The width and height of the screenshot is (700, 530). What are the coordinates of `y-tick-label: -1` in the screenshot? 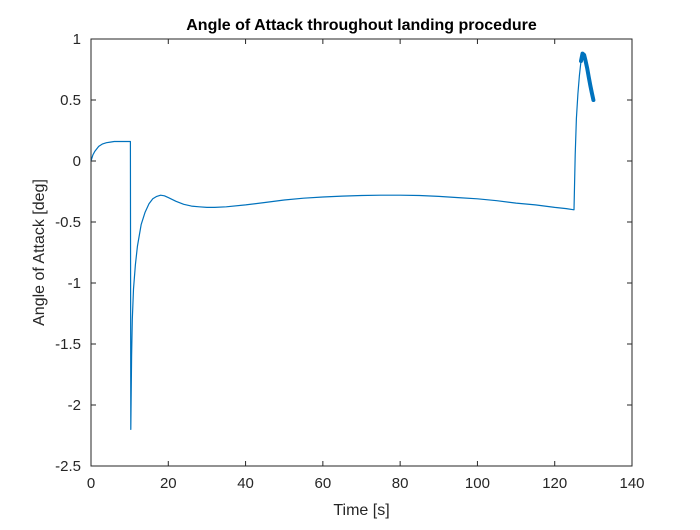 It's located at (74, 283).